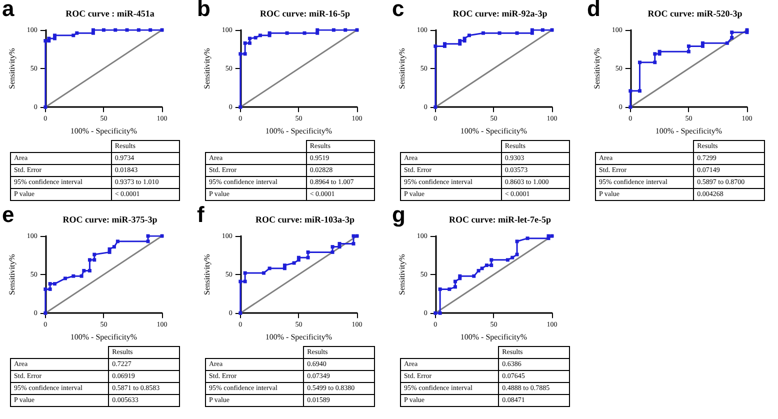 This screenshot has width=778, height=419. Describe the element at coordinates (399, 215) in the screenshot. I see `text: g` at that location.